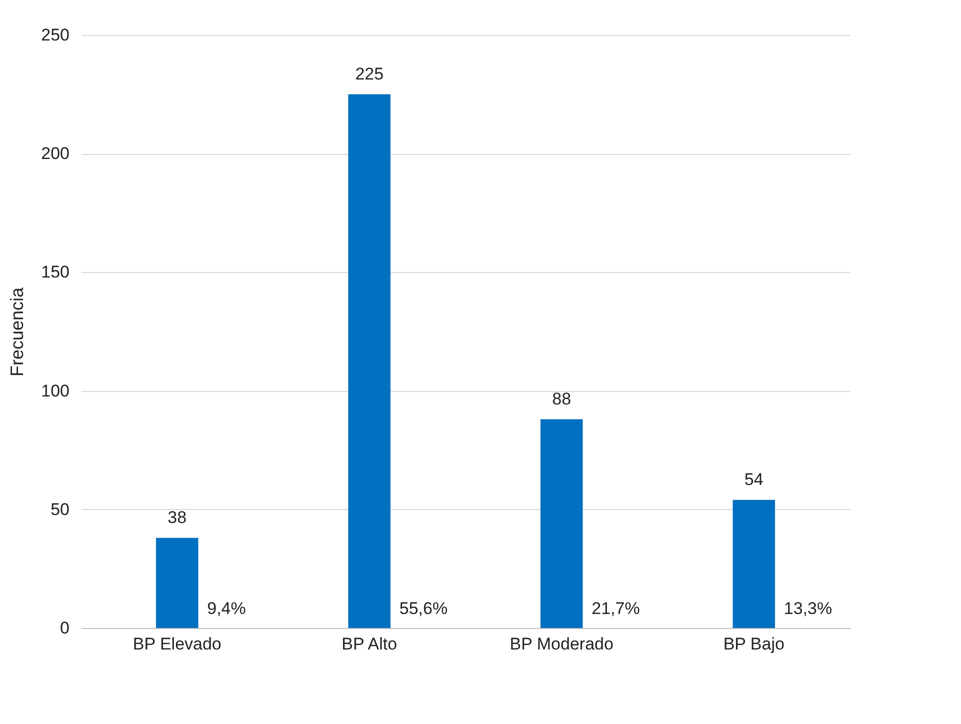  I want to click on y-axis-title: Frecuencia, so click(17, 331).